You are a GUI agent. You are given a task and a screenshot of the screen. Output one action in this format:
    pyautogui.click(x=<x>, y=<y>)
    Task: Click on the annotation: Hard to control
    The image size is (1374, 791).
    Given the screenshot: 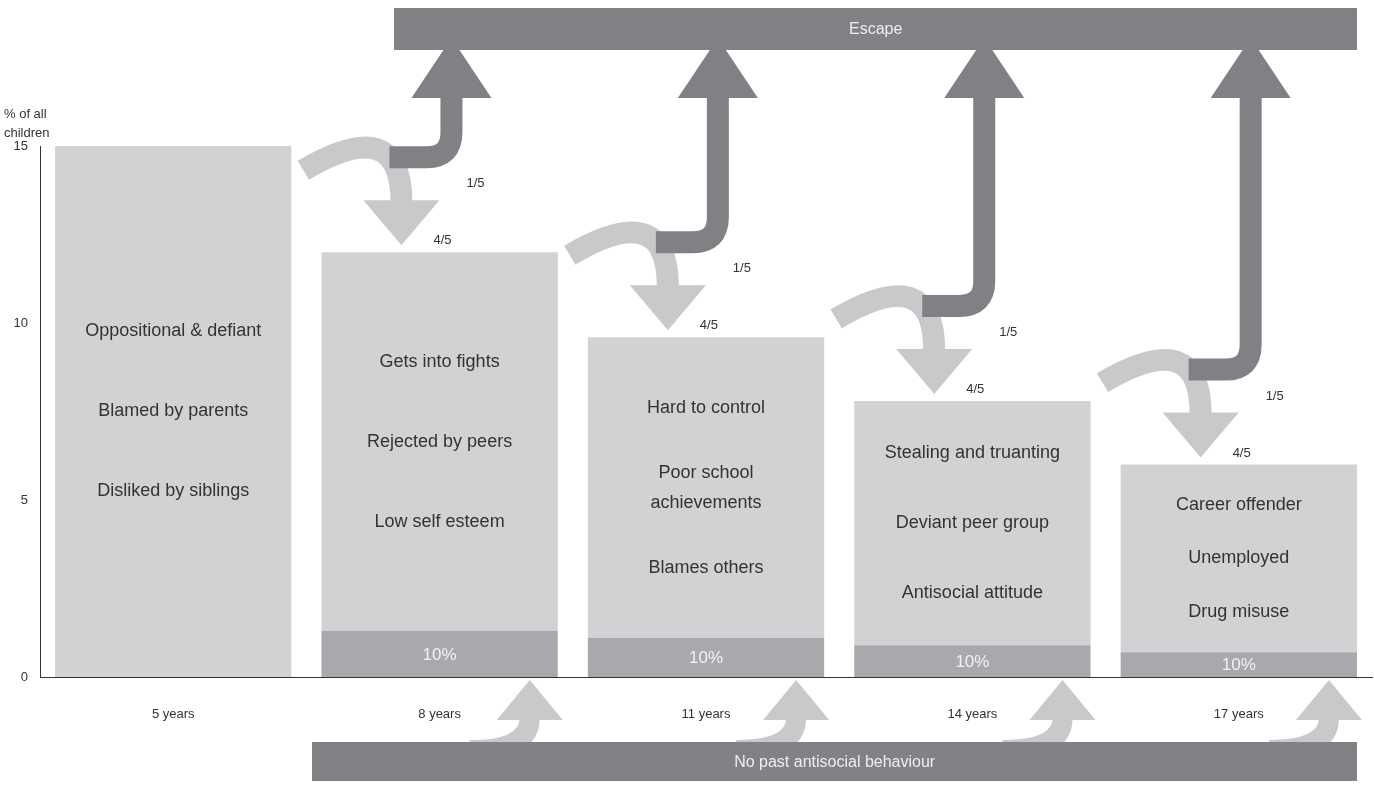 What is the action you would take?
    pyautogui.click(x=706, y=406)
    